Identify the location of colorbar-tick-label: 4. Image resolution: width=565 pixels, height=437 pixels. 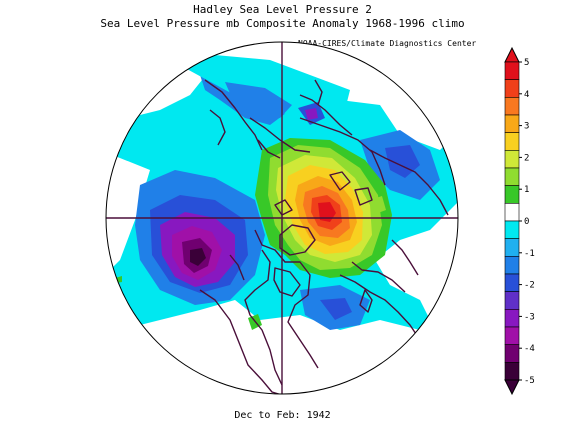
(526, 95).